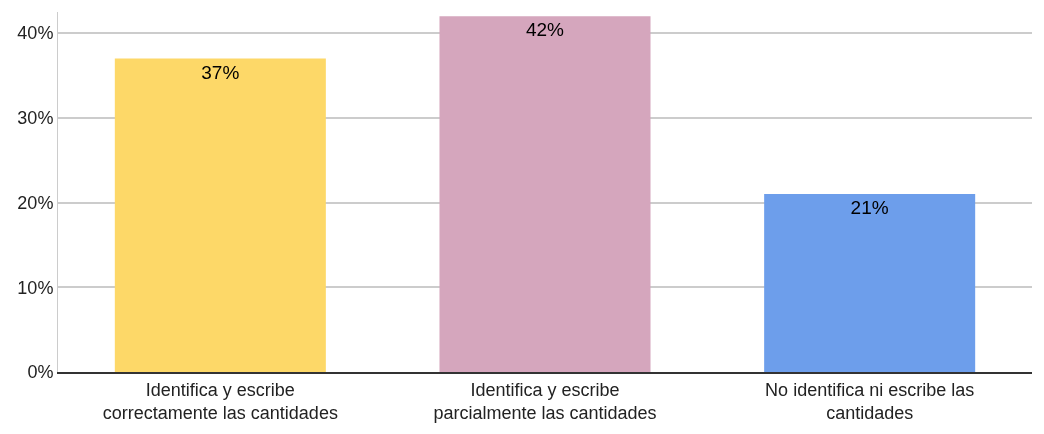 Image resolution: width=1044 pixels, height=434 pixels. Describe the element at coordinates (35, 202) in the screenshot. I see `y-tick-label: 20%` at that location.